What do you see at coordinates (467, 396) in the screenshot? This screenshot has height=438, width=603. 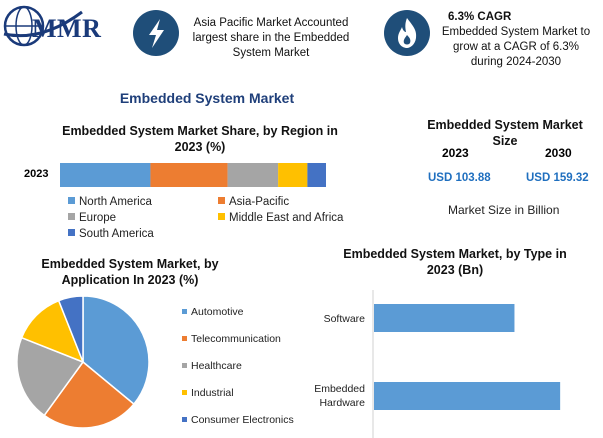 I see `type-bar-embedded-hardware` at bounding box center [467, 396].